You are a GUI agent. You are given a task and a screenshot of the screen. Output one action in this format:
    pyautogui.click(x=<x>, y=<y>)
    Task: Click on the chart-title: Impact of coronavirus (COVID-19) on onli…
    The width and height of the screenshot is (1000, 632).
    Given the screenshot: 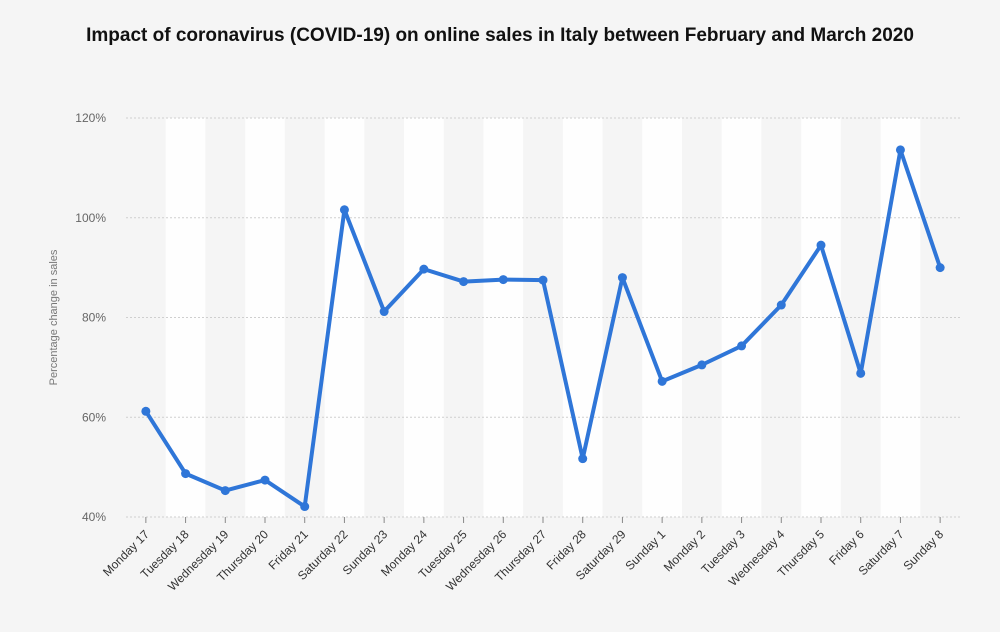 What is the action you would take?
    pyautogui.click(x=500, y=35)
    